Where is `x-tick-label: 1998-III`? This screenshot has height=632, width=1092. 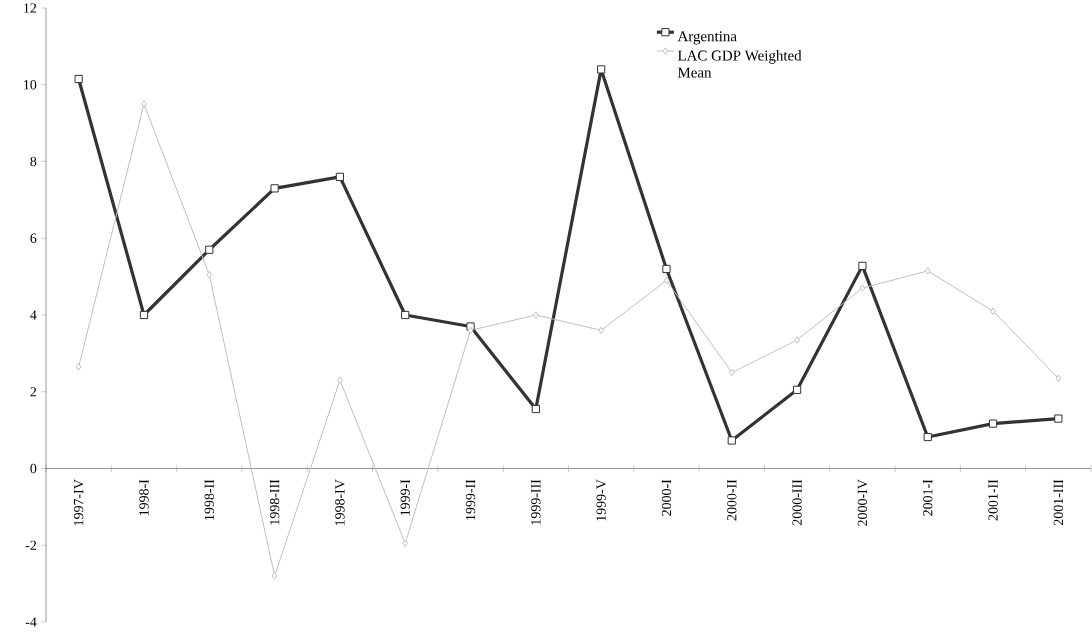
x-tick-label: 1998-III is located at coordinates (274, 502).